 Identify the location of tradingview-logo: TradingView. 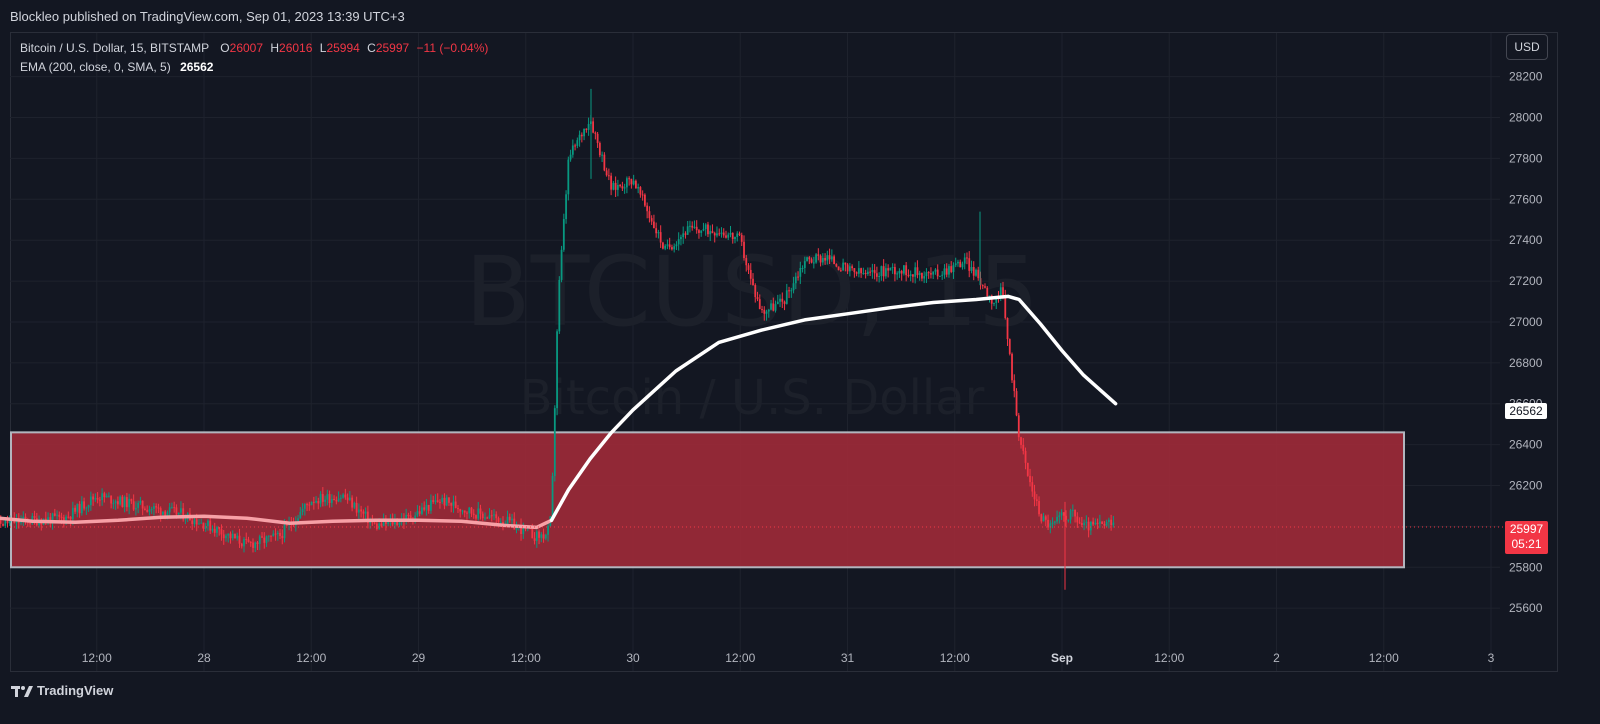
(62, 690).